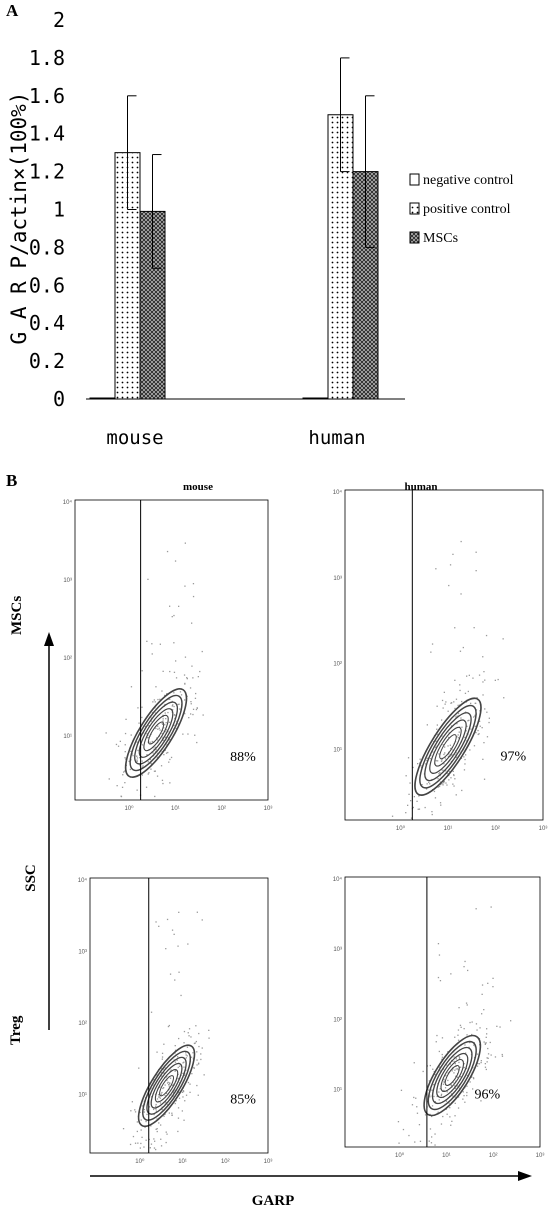 This screenshot has height=1210, width=550. I want to click on error-bars, so click(251, 163).